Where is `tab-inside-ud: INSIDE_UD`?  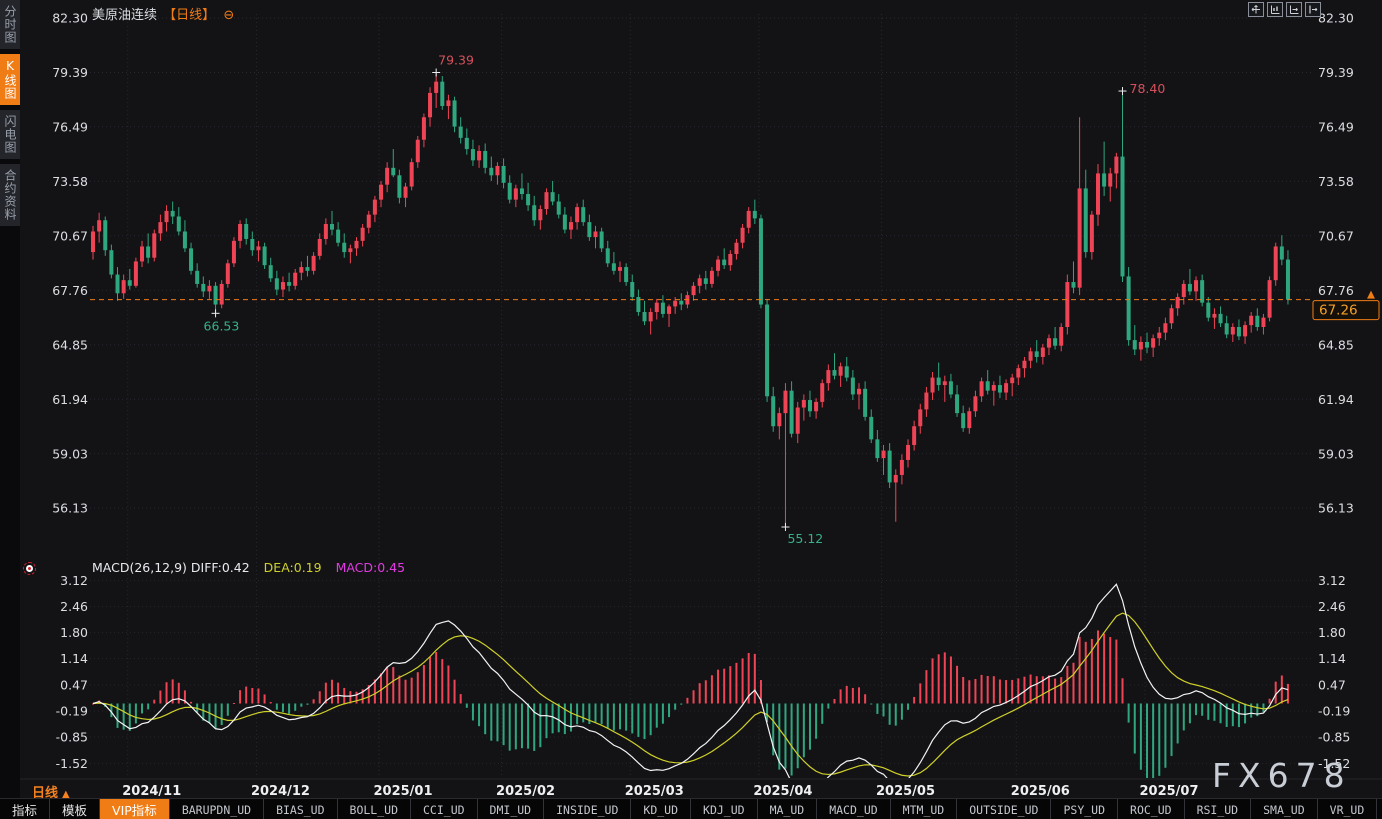
tab-inside-ud: INSIDE_UD is located at coordinates (588, 809).